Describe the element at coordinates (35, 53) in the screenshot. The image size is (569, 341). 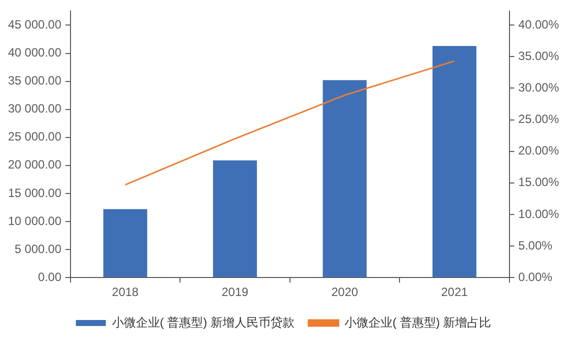
I see `y-tick-label: 40 000.00` at that location.